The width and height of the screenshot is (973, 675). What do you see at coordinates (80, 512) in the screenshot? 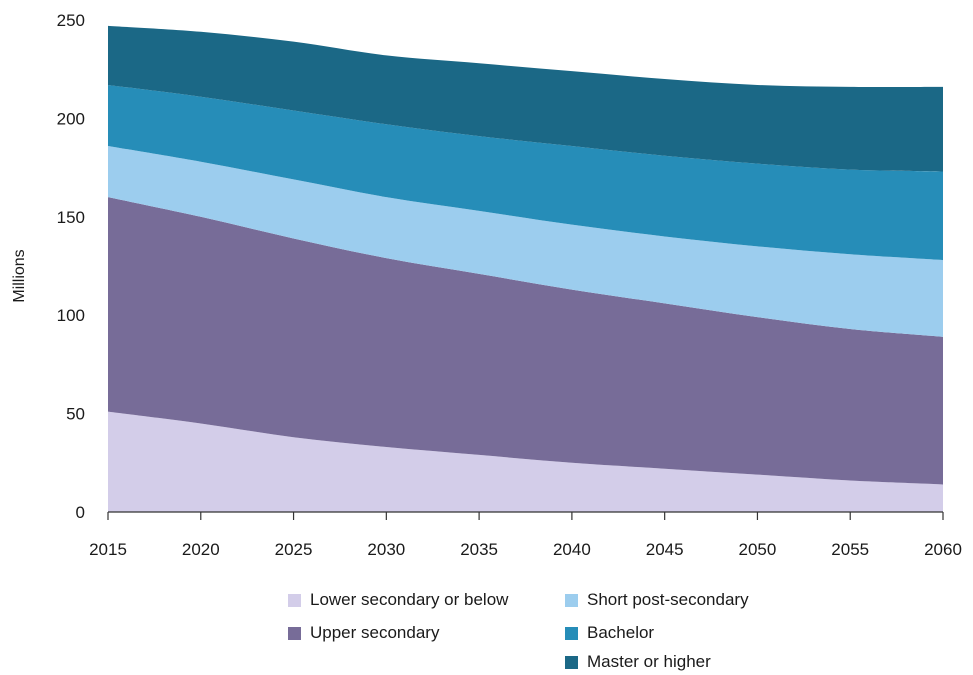
I see `y-tick-label: 0` at bounding box center [80, 512].